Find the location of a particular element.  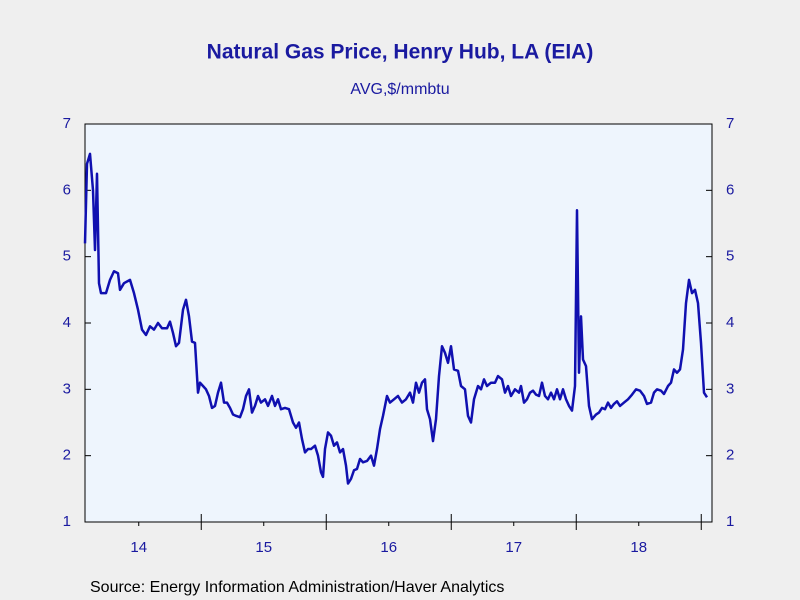

y-tick-label: 3 is located at coordinates (67, 388).